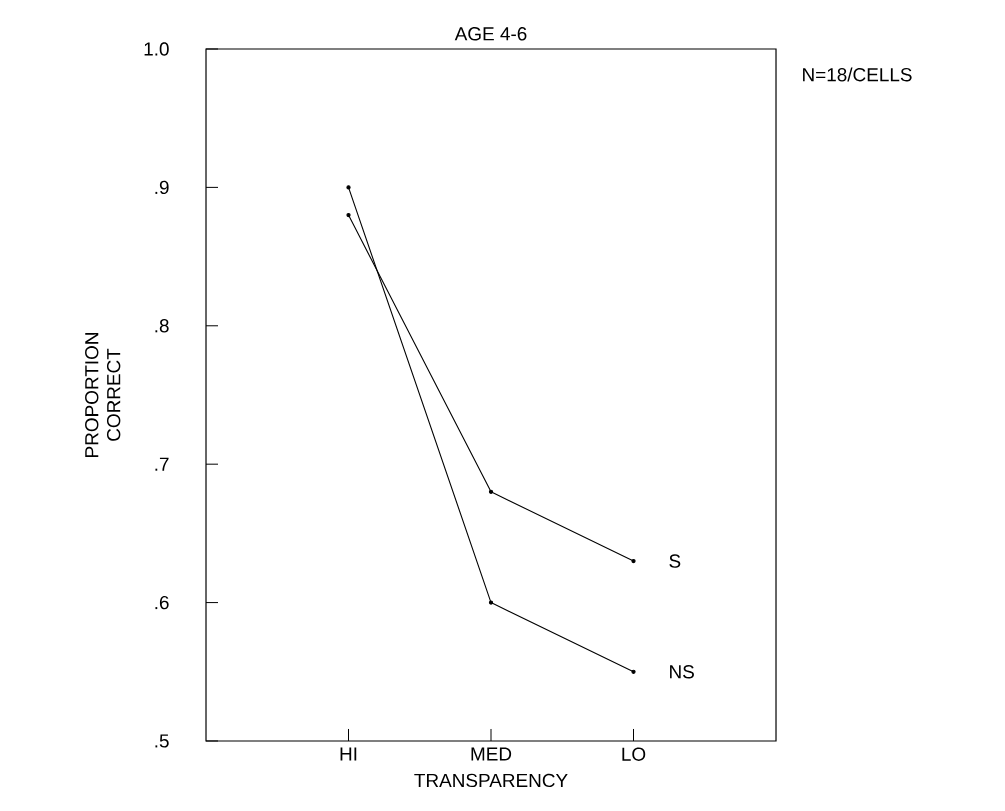  What do you see at coordinates (156, 49) in the screenshot?
I see `y-tick-label: 1.0` at bounding box center [156, 49].